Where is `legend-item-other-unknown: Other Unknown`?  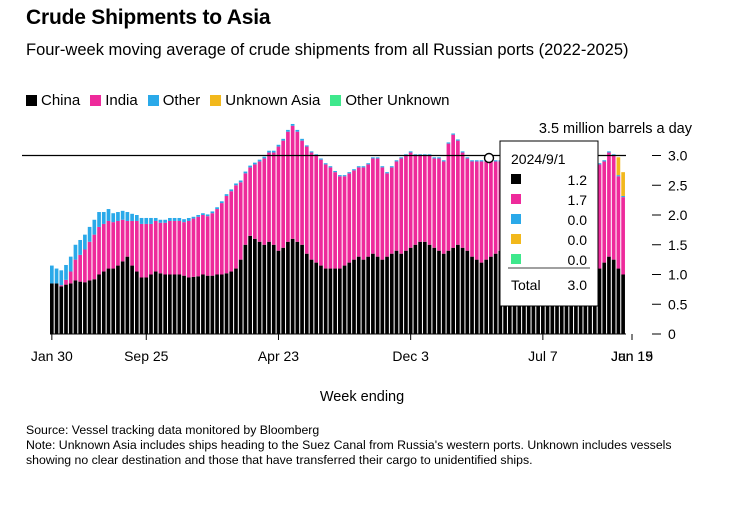
legend-item-other-unknown: Other Unknown is located at coordinates (390, 100).